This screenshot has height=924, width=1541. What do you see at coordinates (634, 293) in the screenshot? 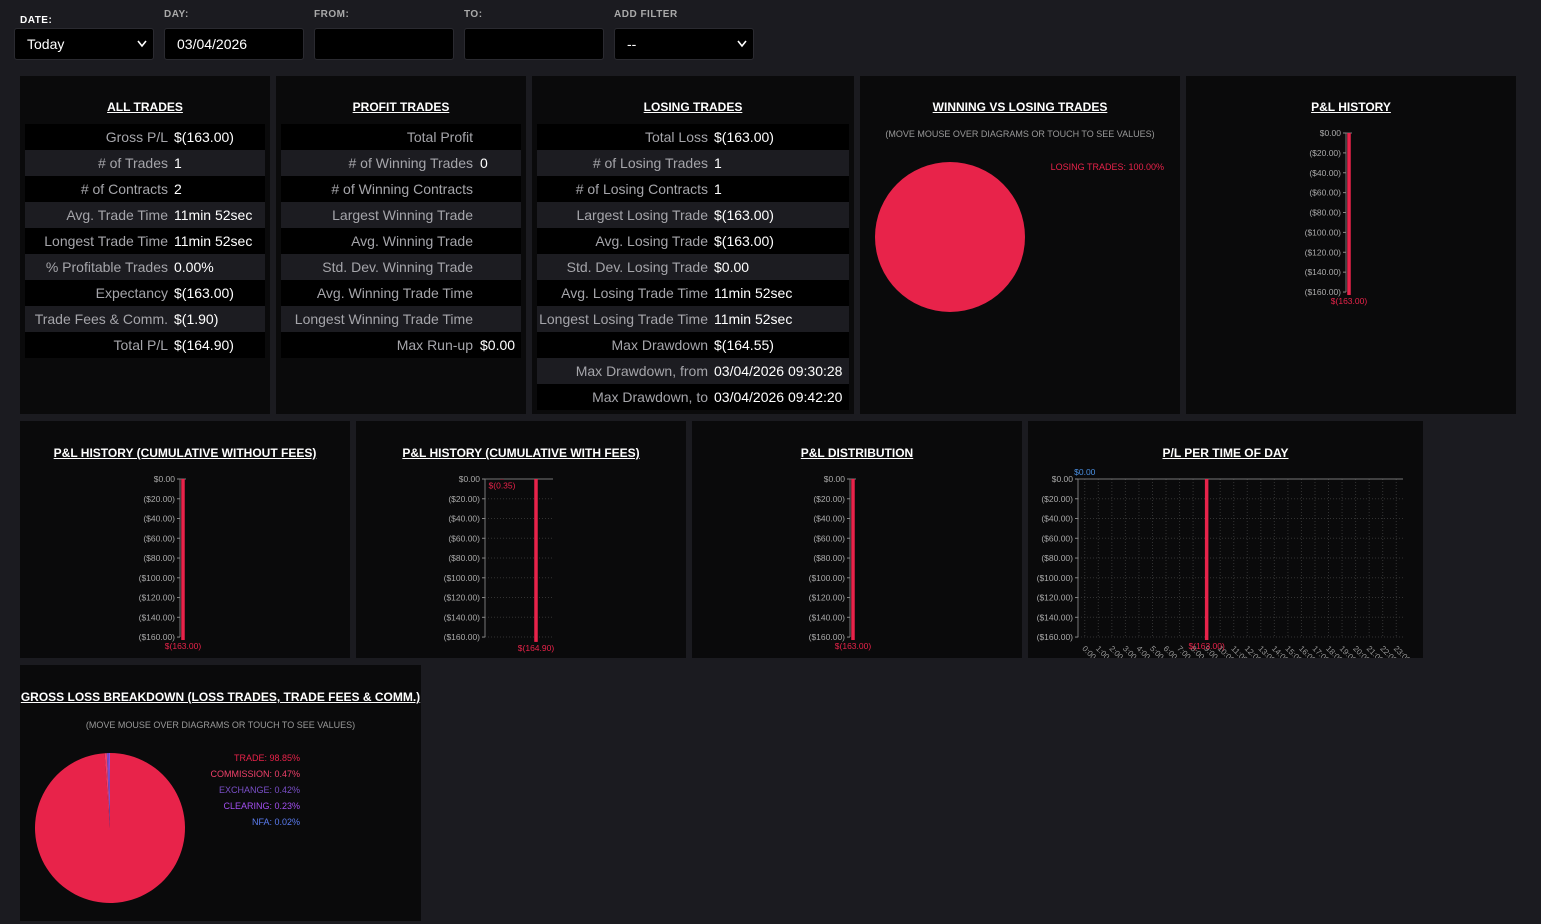
I see `row-label: Avg. Losing Trade Time` at bounding box center [634, 293].